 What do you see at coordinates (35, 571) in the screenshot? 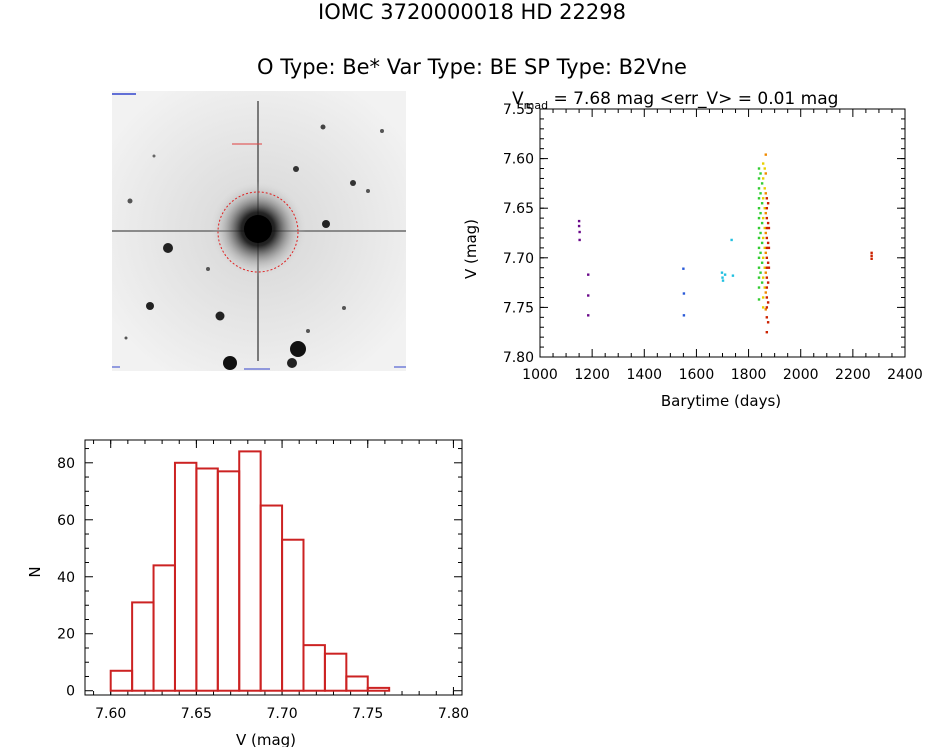
I see `y-axis-label: N` at bounding box center [35, 571].